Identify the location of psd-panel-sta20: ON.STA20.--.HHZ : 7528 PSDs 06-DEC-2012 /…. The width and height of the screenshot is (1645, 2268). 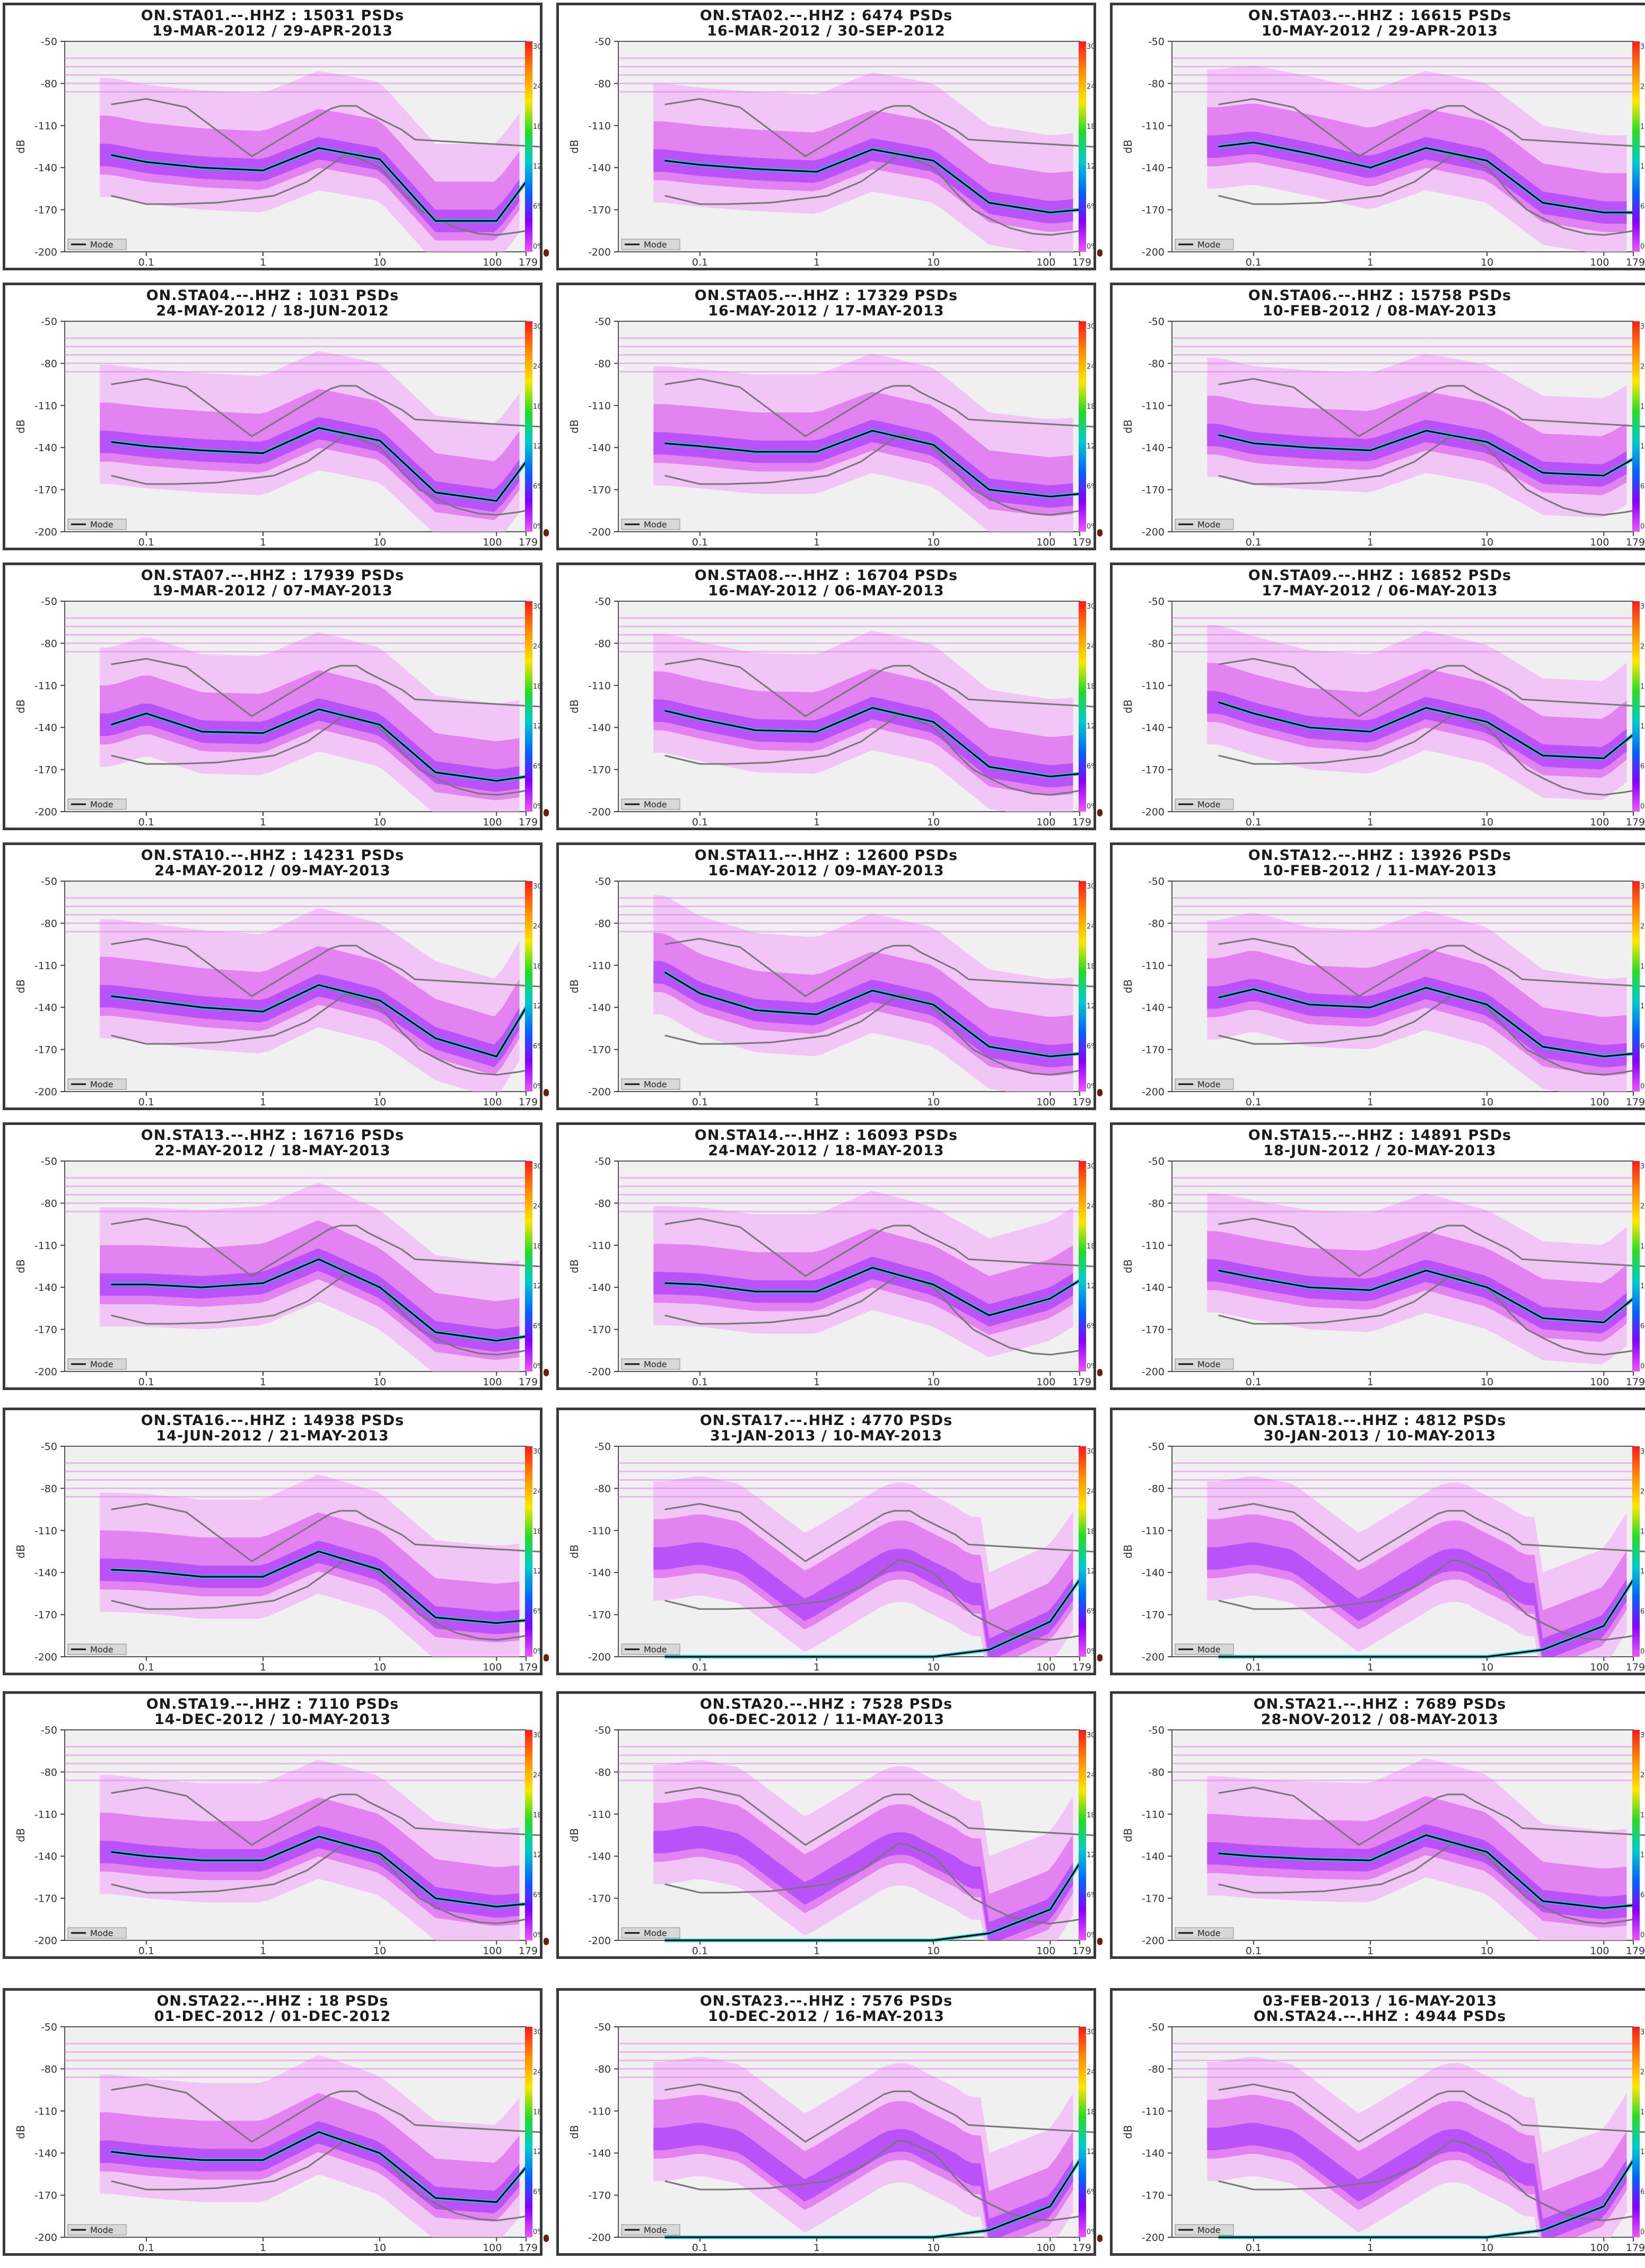
(826, 1825).